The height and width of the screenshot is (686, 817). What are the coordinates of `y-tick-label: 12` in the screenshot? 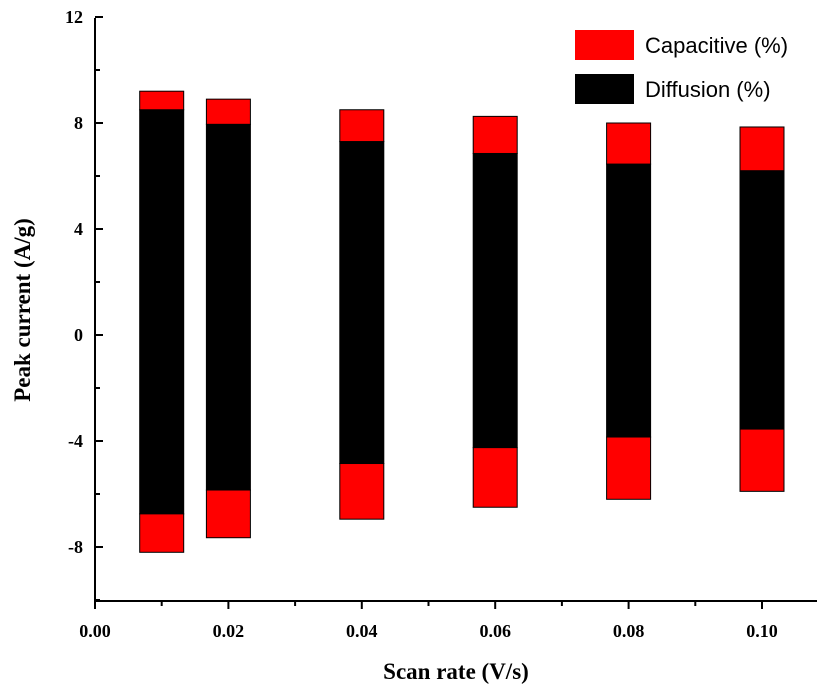 It's located at (74, 17).